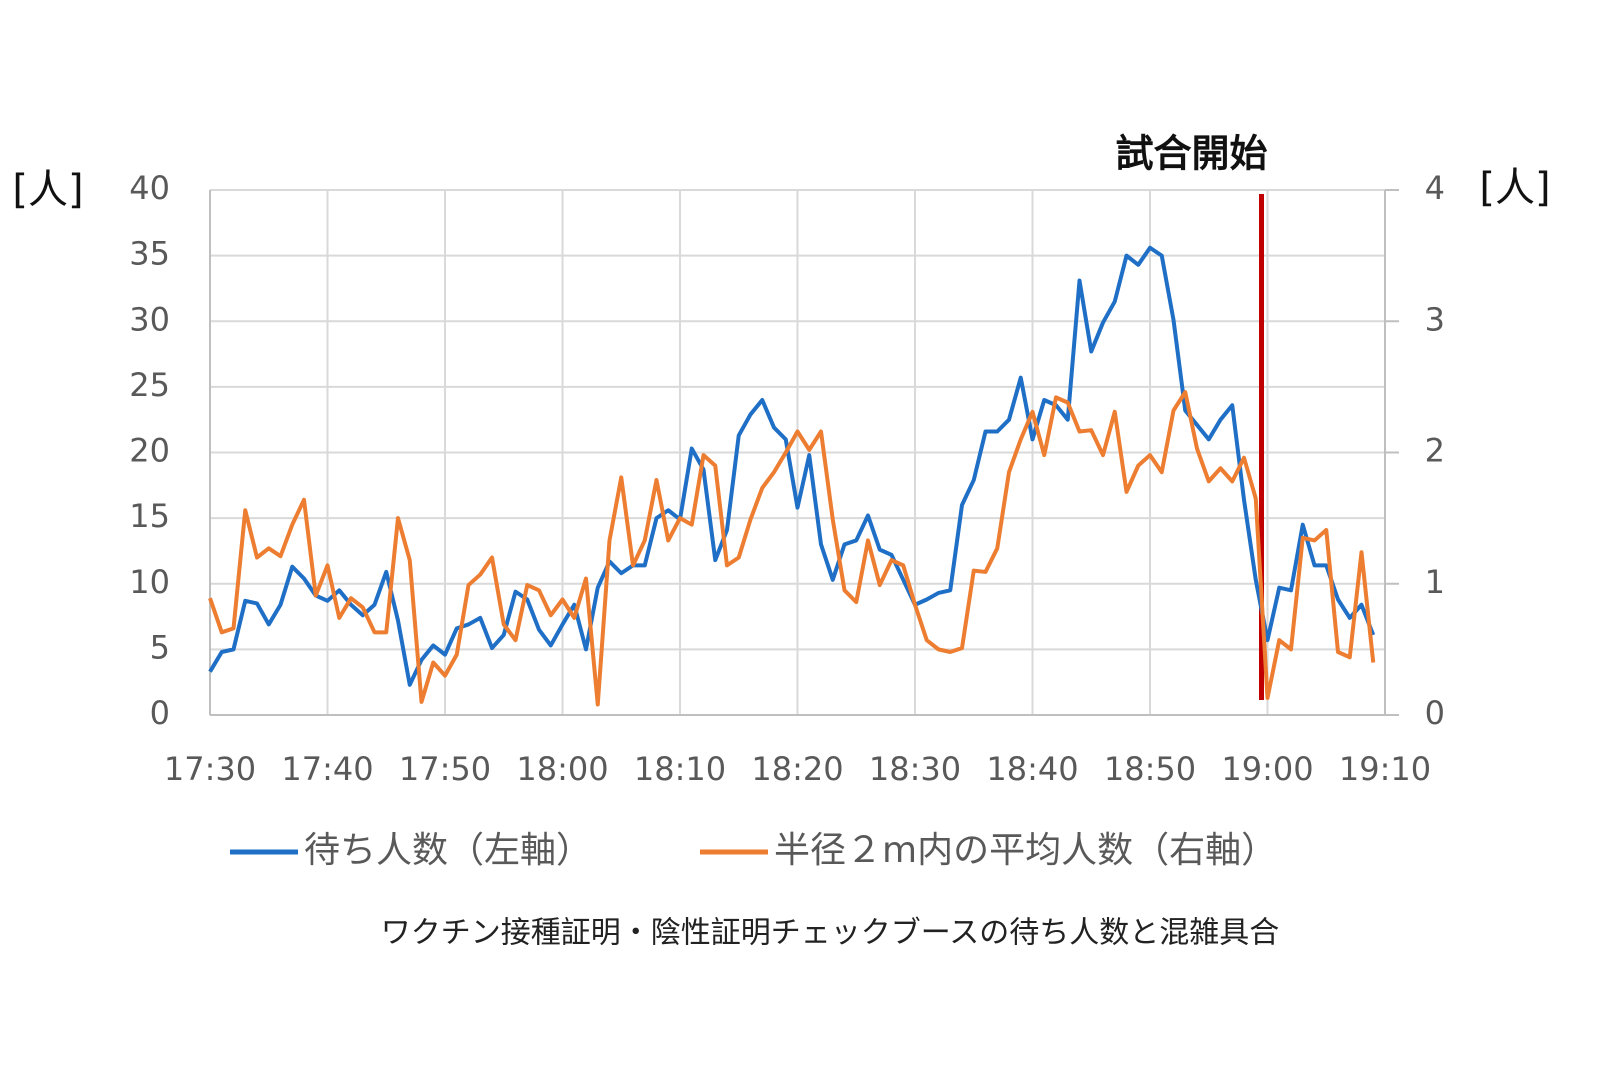 This screenshot has width=1600, height=1065. Describe the element at coordinates (327, 769) in the screenshot. I see `x-tick-label: 17:40` at that location.